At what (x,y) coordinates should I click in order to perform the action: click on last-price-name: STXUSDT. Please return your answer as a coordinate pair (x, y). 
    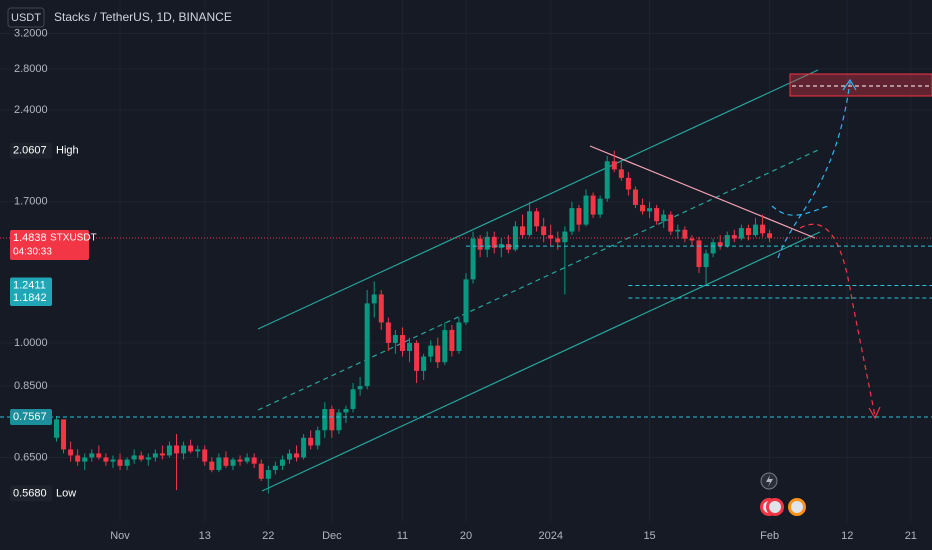
    Looking at the image, I should click on (73, 238).